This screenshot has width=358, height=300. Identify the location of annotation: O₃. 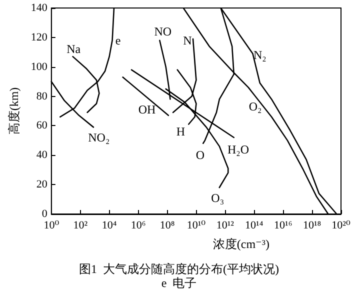
(217, 197).